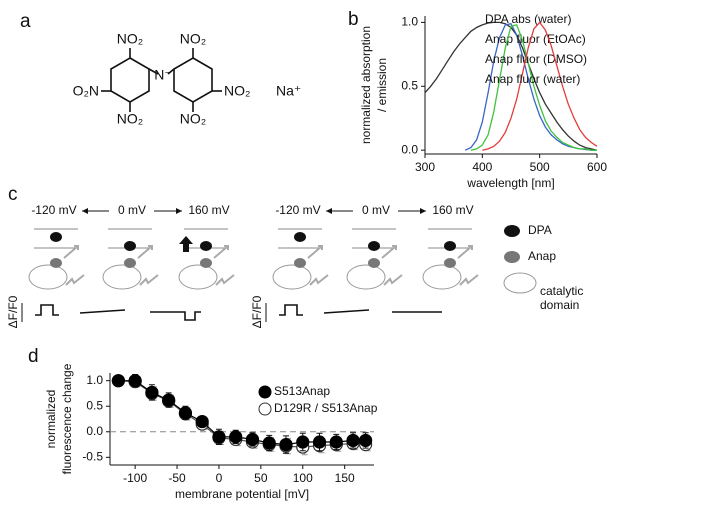 The image size is (711, 532). What do you see at coordinates (512, 231) in the screenshot?
I see `legend-dpa` at bounding box center [512, 231].